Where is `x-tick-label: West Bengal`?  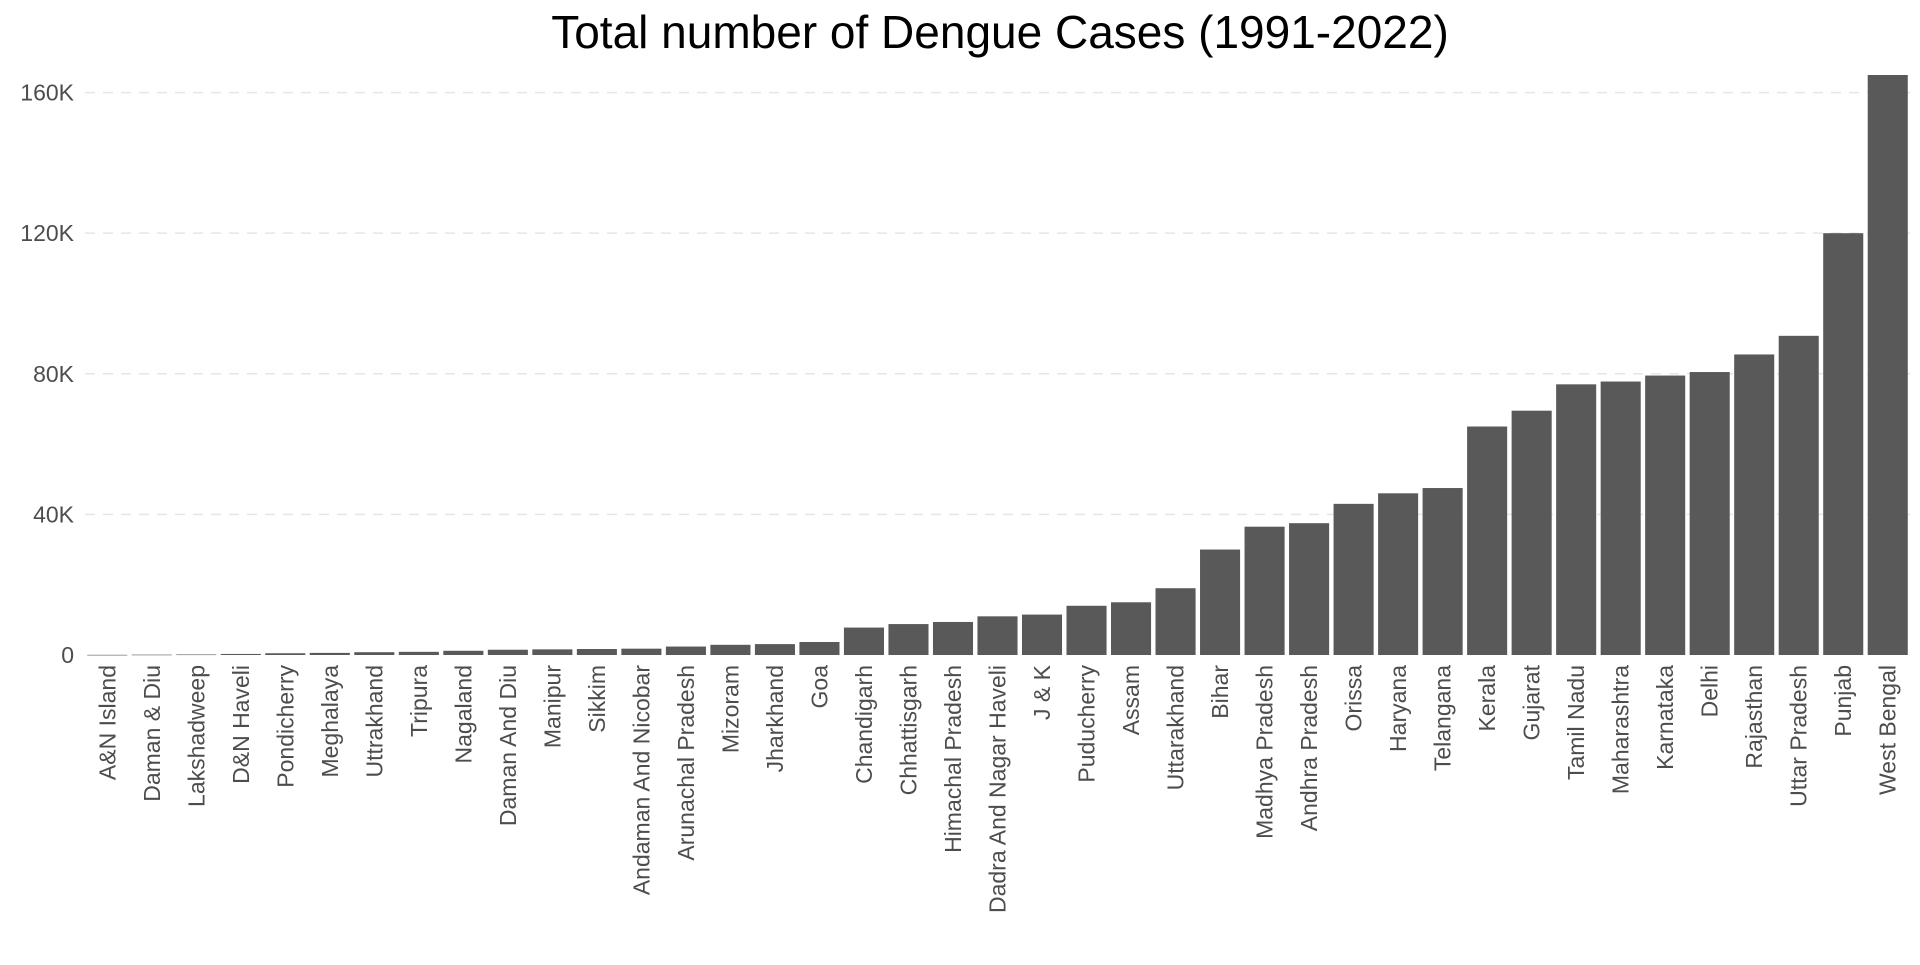
x-tick-label: West Bengal is located at coordinates (1888, 730).